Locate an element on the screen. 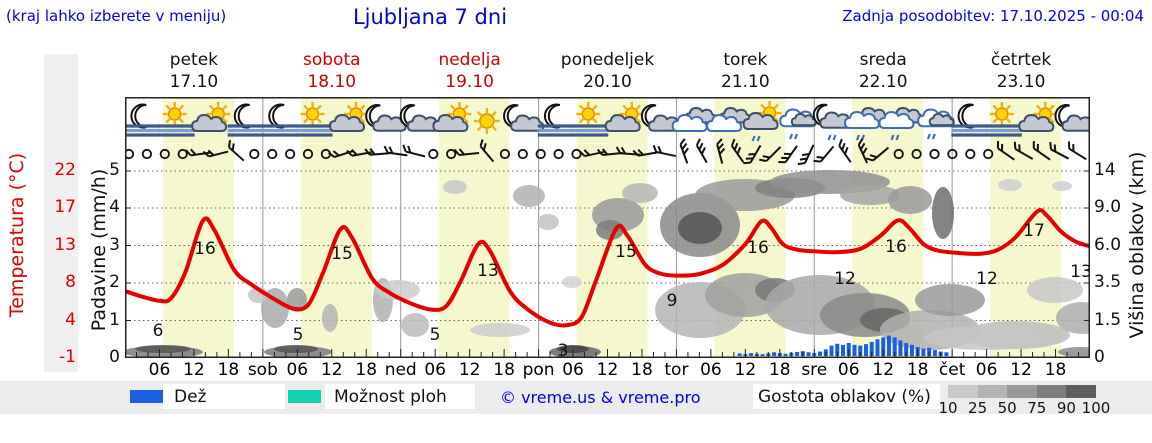 This screenshot has height=443, width=1152. moon-crescent is located at coordinates (138, 116).